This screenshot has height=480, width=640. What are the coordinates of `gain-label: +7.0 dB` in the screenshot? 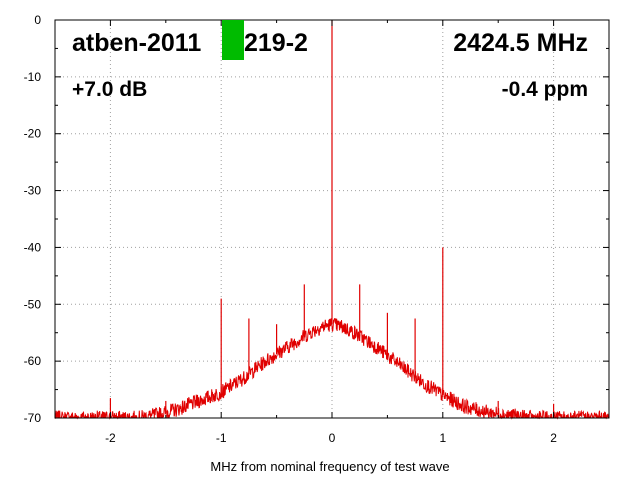 It's located at (109, 89).